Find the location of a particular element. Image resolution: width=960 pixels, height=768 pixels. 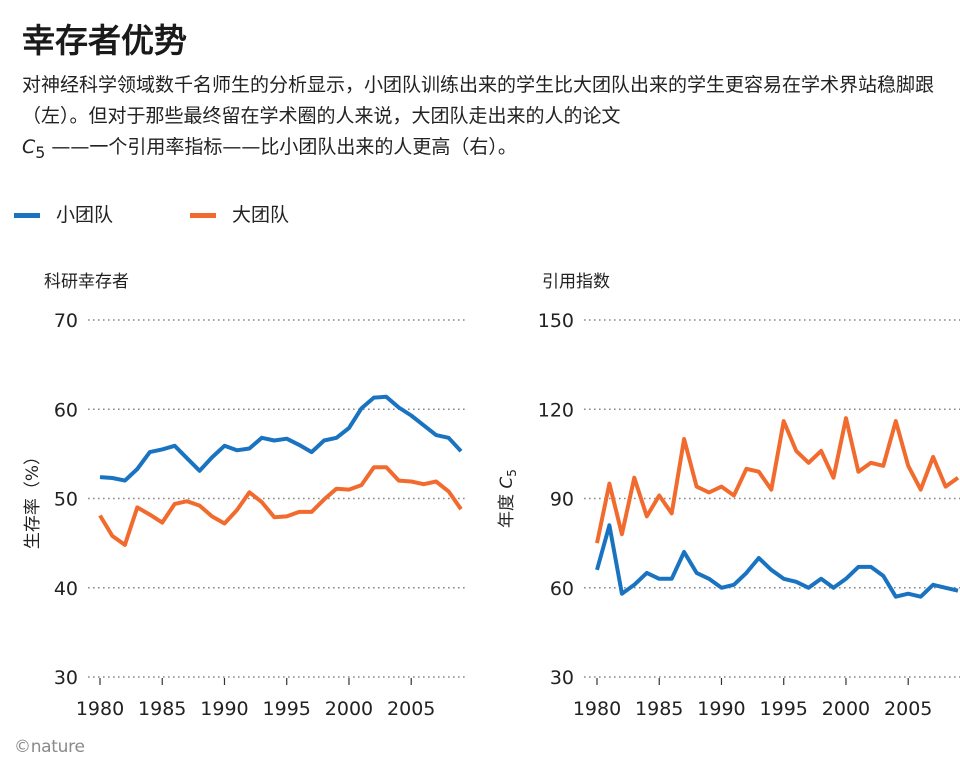

y-axis-label-prefix: 年度 is located at coordinates (507, 508).